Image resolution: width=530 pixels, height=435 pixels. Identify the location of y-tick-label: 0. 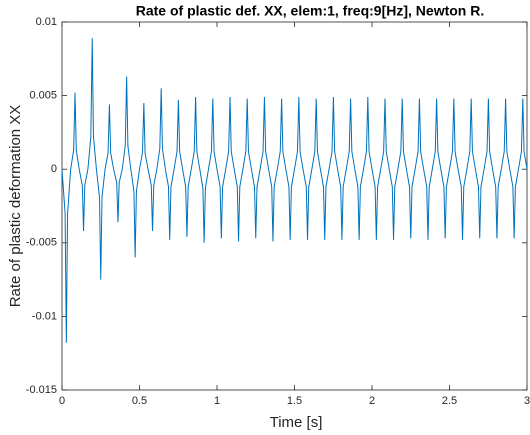
(54, 169).